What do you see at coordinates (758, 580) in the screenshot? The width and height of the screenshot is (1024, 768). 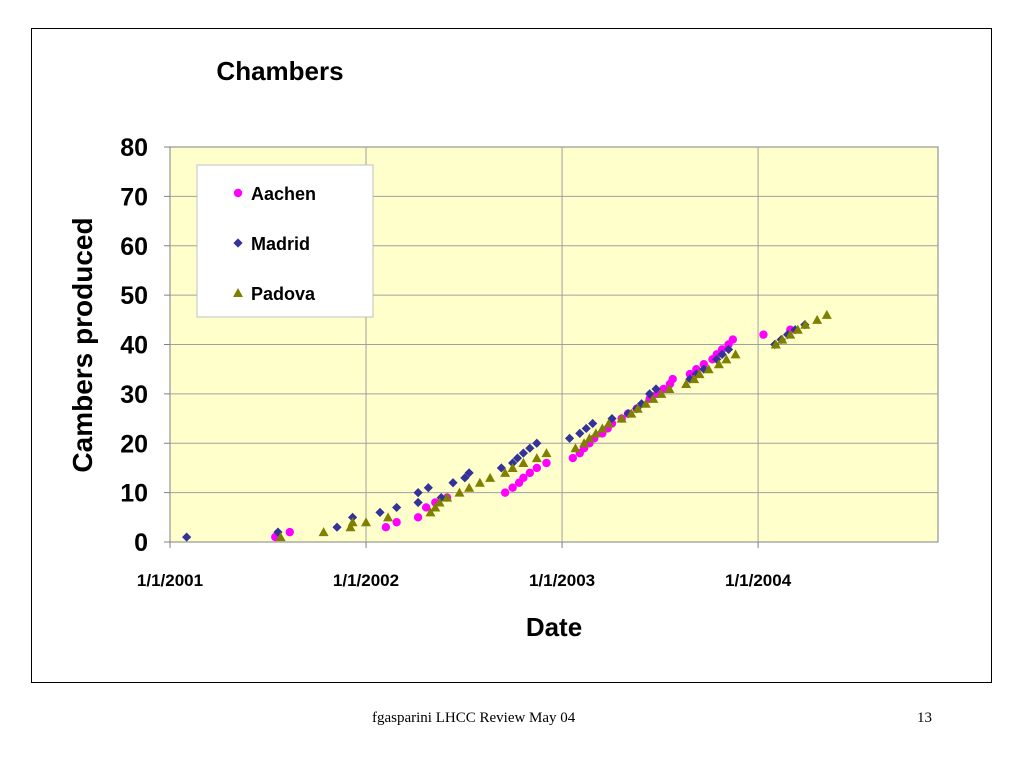 I see `x-tick-label: 1/1/2004` at bounding box center [758, 580].